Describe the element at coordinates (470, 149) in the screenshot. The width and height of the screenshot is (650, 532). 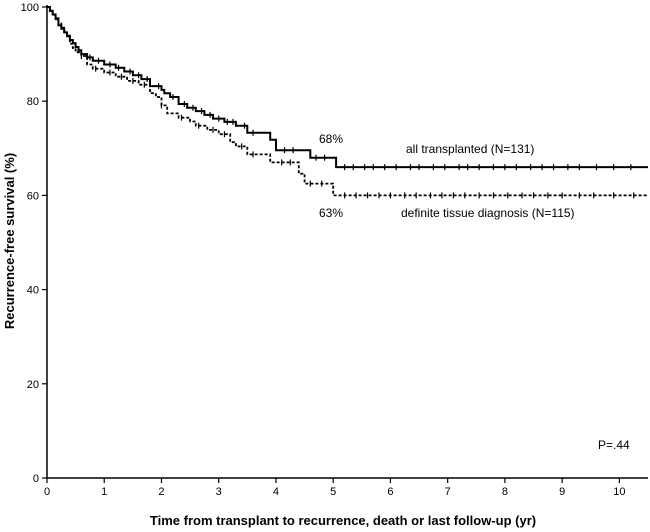
I see `solid-series-label: all transplanted (N=131)` at that location.